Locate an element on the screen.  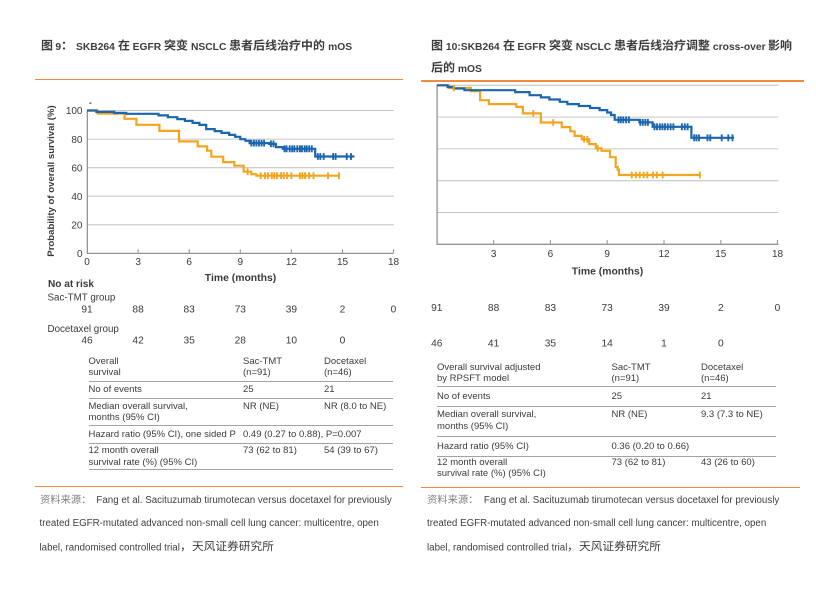
svg-text: 14 is located at coordinates (608, 343).